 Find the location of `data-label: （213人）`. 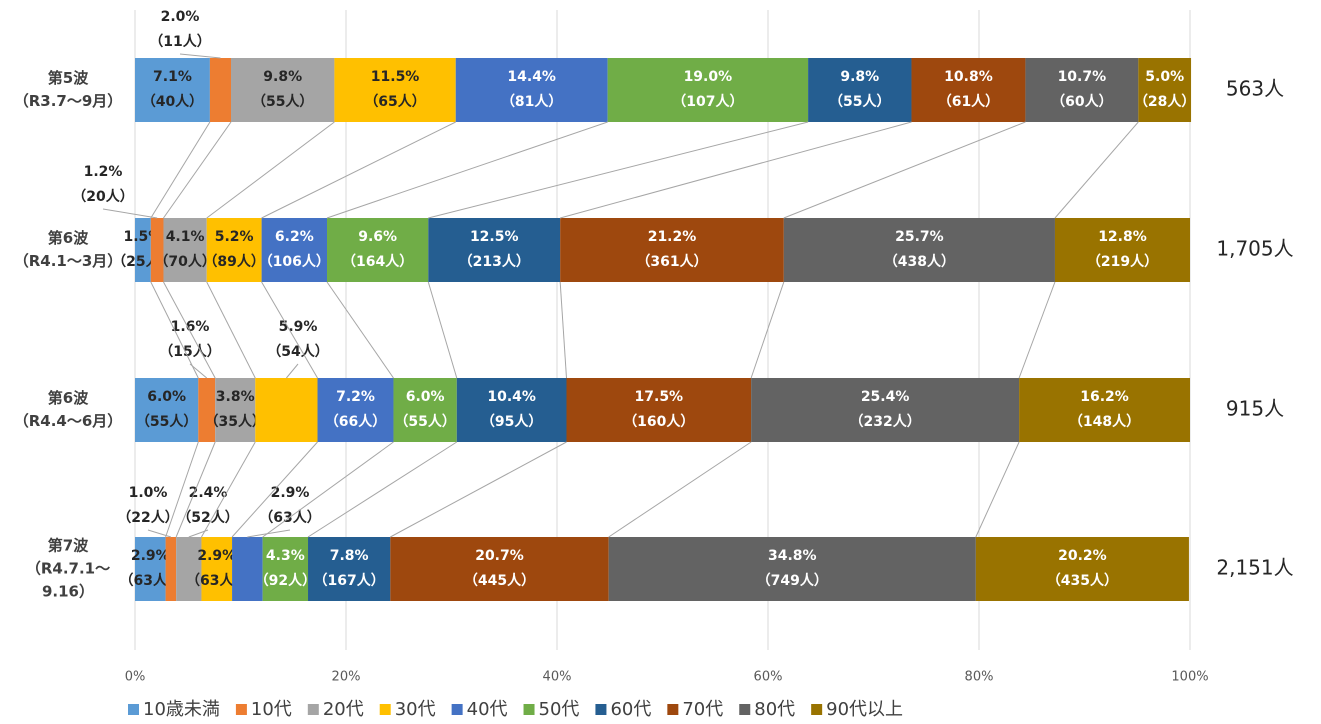

data-label: （213人） is located at coordinates (494, 261).